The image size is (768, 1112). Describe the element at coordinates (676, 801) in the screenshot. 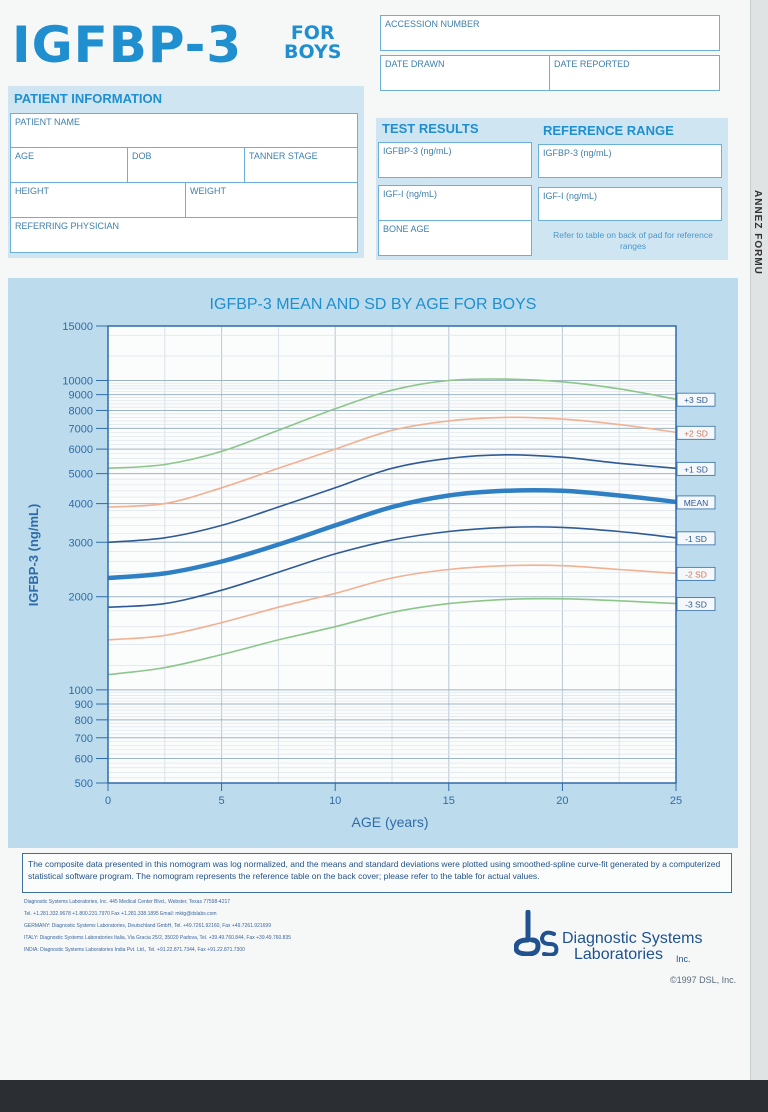

I see `x-tick-label: 25` at that location.